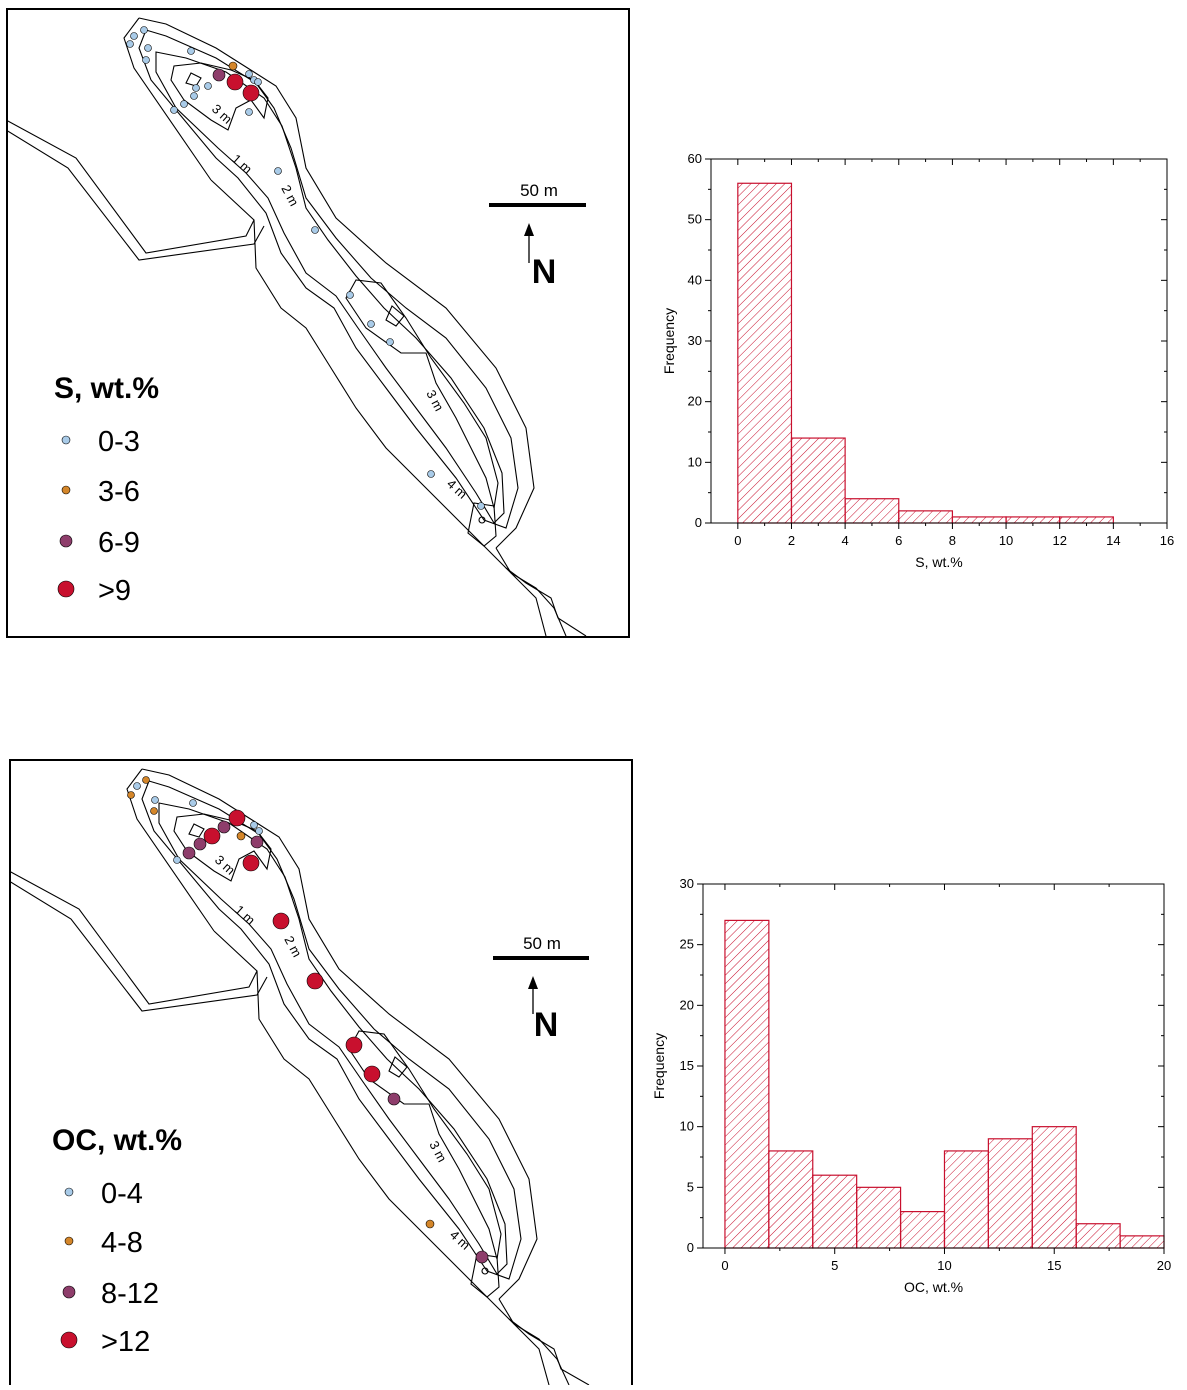  I want to click on x-tick-label: 2, so click(791, 540).